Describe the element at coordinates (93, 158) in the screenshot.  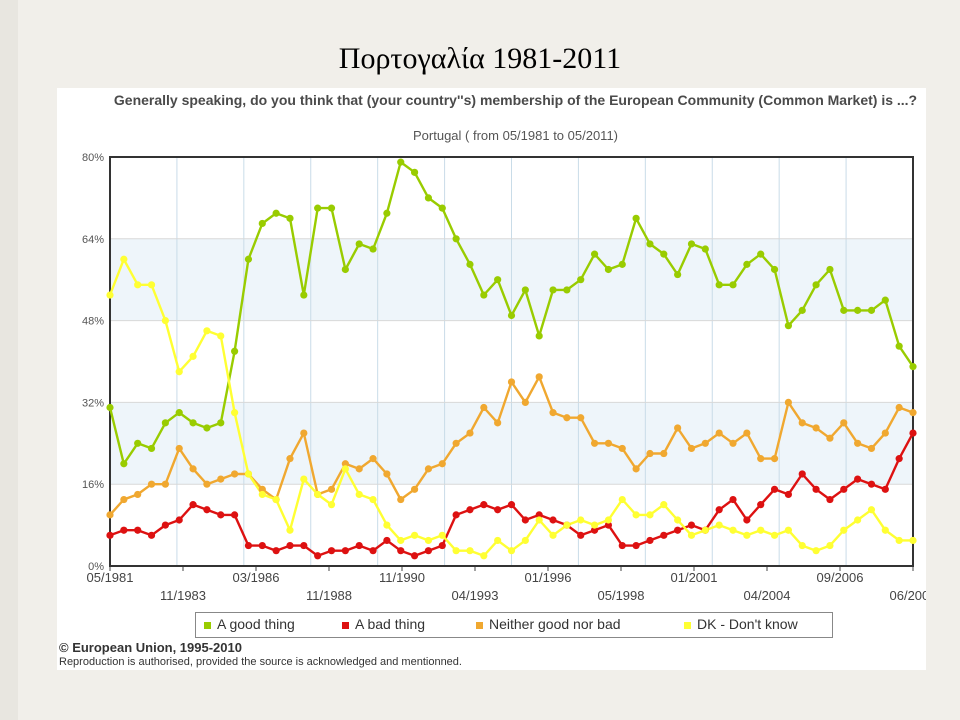
I see `y-tick-label: 80%` at that location.